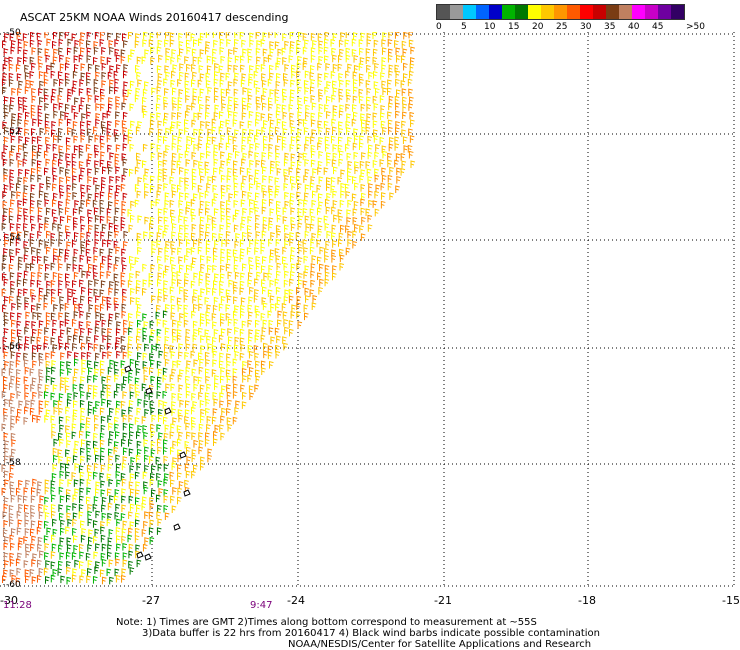 The width and height of the screenshot is (740, 650). I want to click on legend-color-bar, so click(560, 12).